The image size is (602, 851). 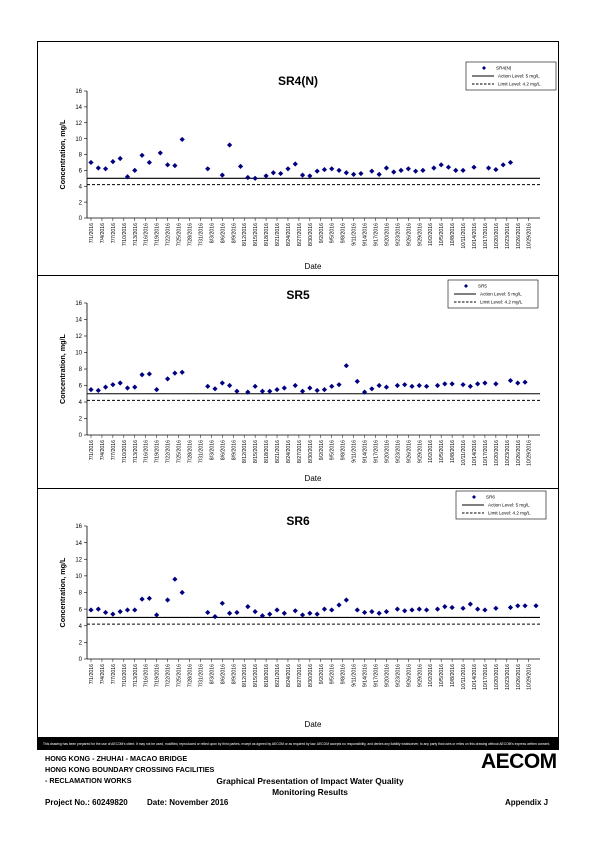 What do you see at coordinates (81, 594) in the screenshot?
I see `y-tick-label: 8` at bounding box center [81, 594].